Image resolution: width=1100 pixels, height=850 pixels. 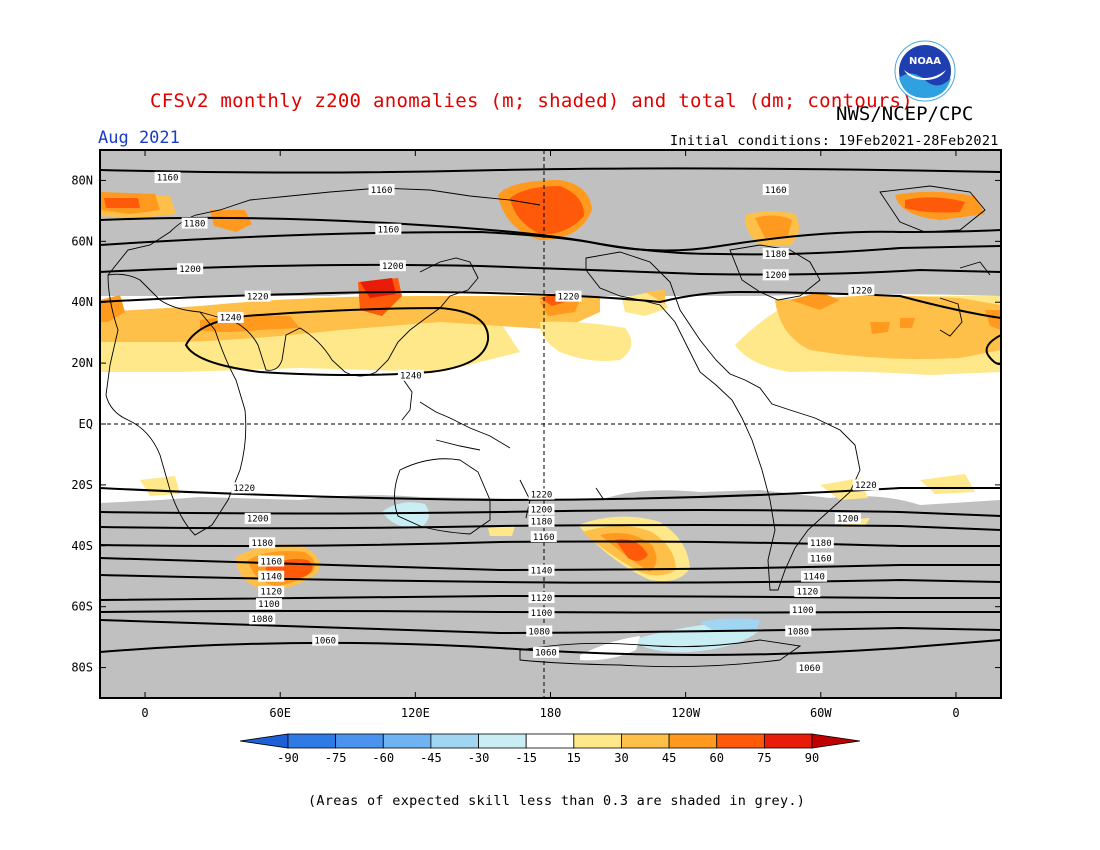 I want to click on contour-label: 1080, so click(x=798, y=632).